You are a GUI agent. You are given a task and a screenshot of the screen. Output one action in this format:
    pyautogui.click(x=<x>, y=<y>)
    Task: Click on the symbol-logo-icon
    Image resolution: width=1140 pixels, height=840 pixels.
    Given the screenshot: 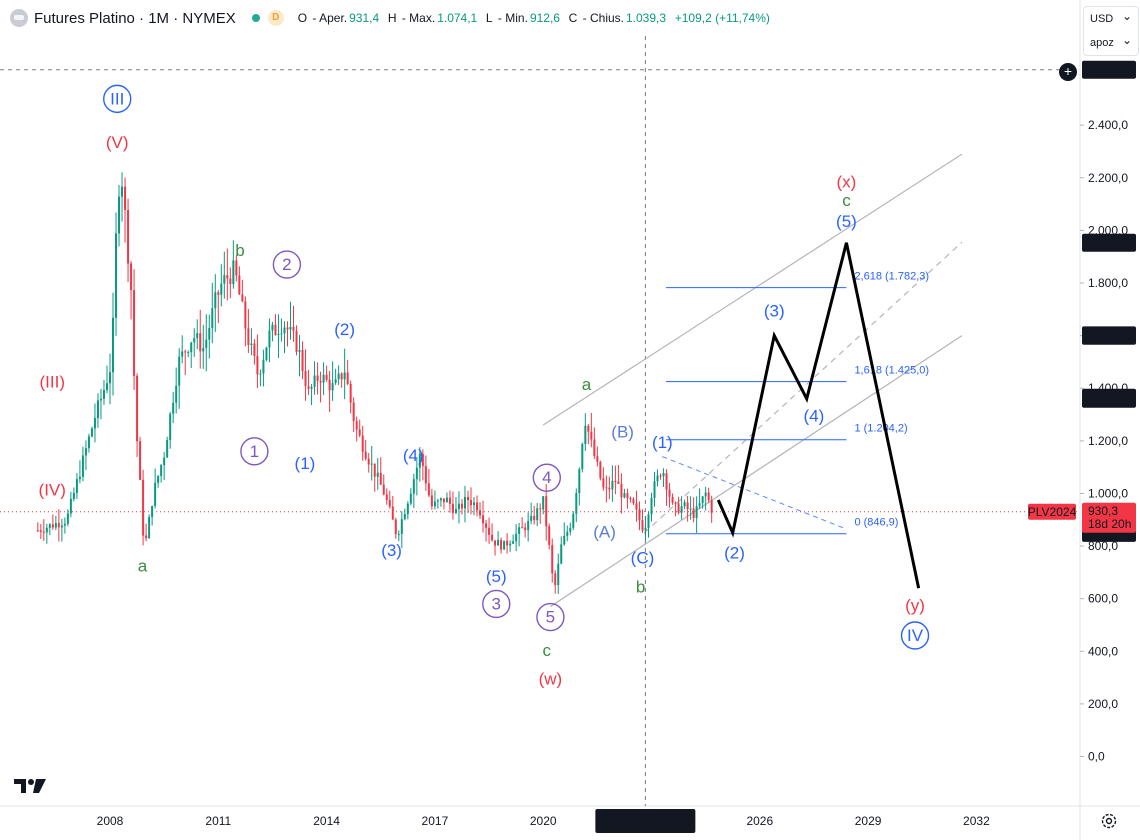 What is the action you would take?
    pyautogui.click(x=19, y=18)
    